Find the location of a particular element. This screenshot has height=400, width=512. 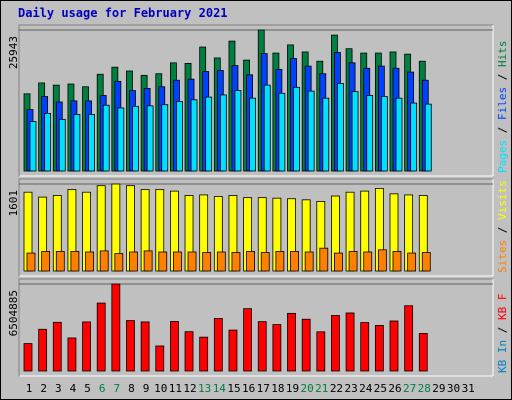

x-tick-label: 9 is located at coordinates (146, 388).